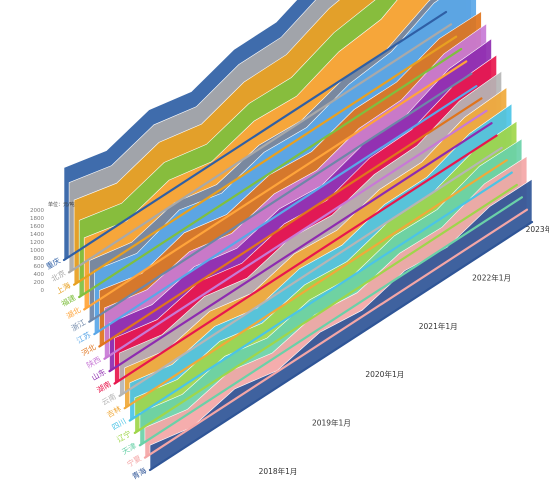  Describe the element at coordinates (491, 277) in the screenshot. I see `date-label-5: 2022年1月` at that location.